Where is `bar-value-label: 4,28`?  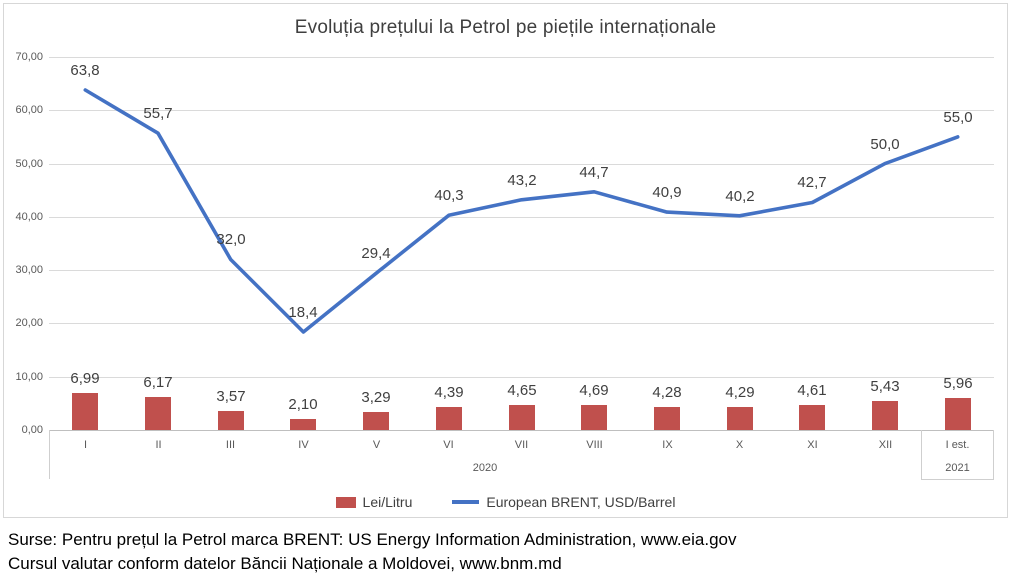
bar-value-label: 4,28 is located at coordinates (667, 392).